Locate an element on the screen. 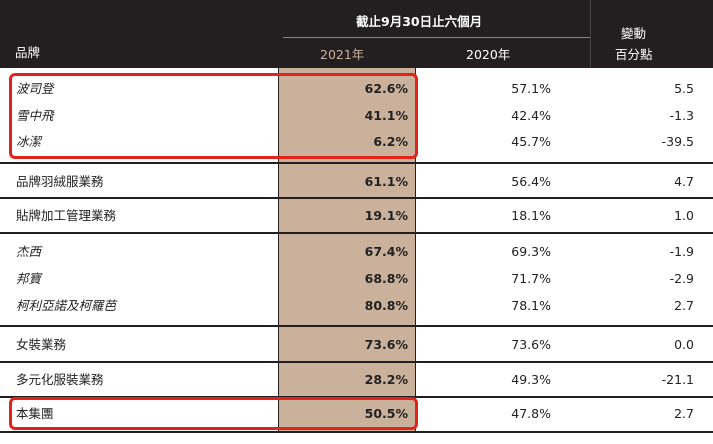  row-name: 多元化服裝業務 is located at coordinates (60, 379).